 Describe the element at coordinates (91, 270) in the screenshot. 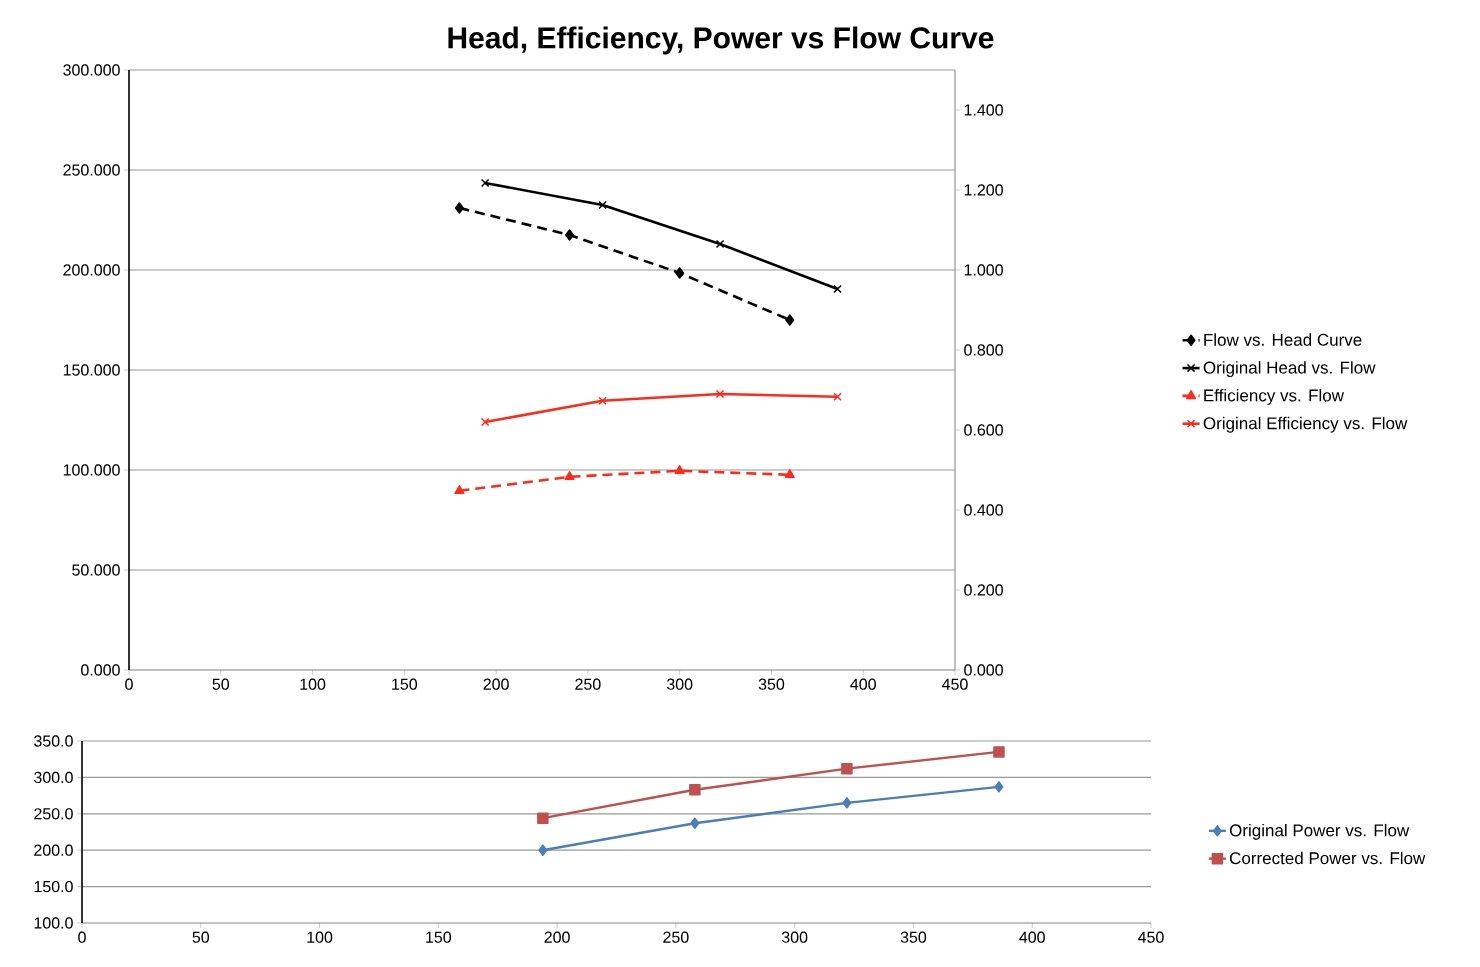

I see `y-tick-label: 200.000` at that location.